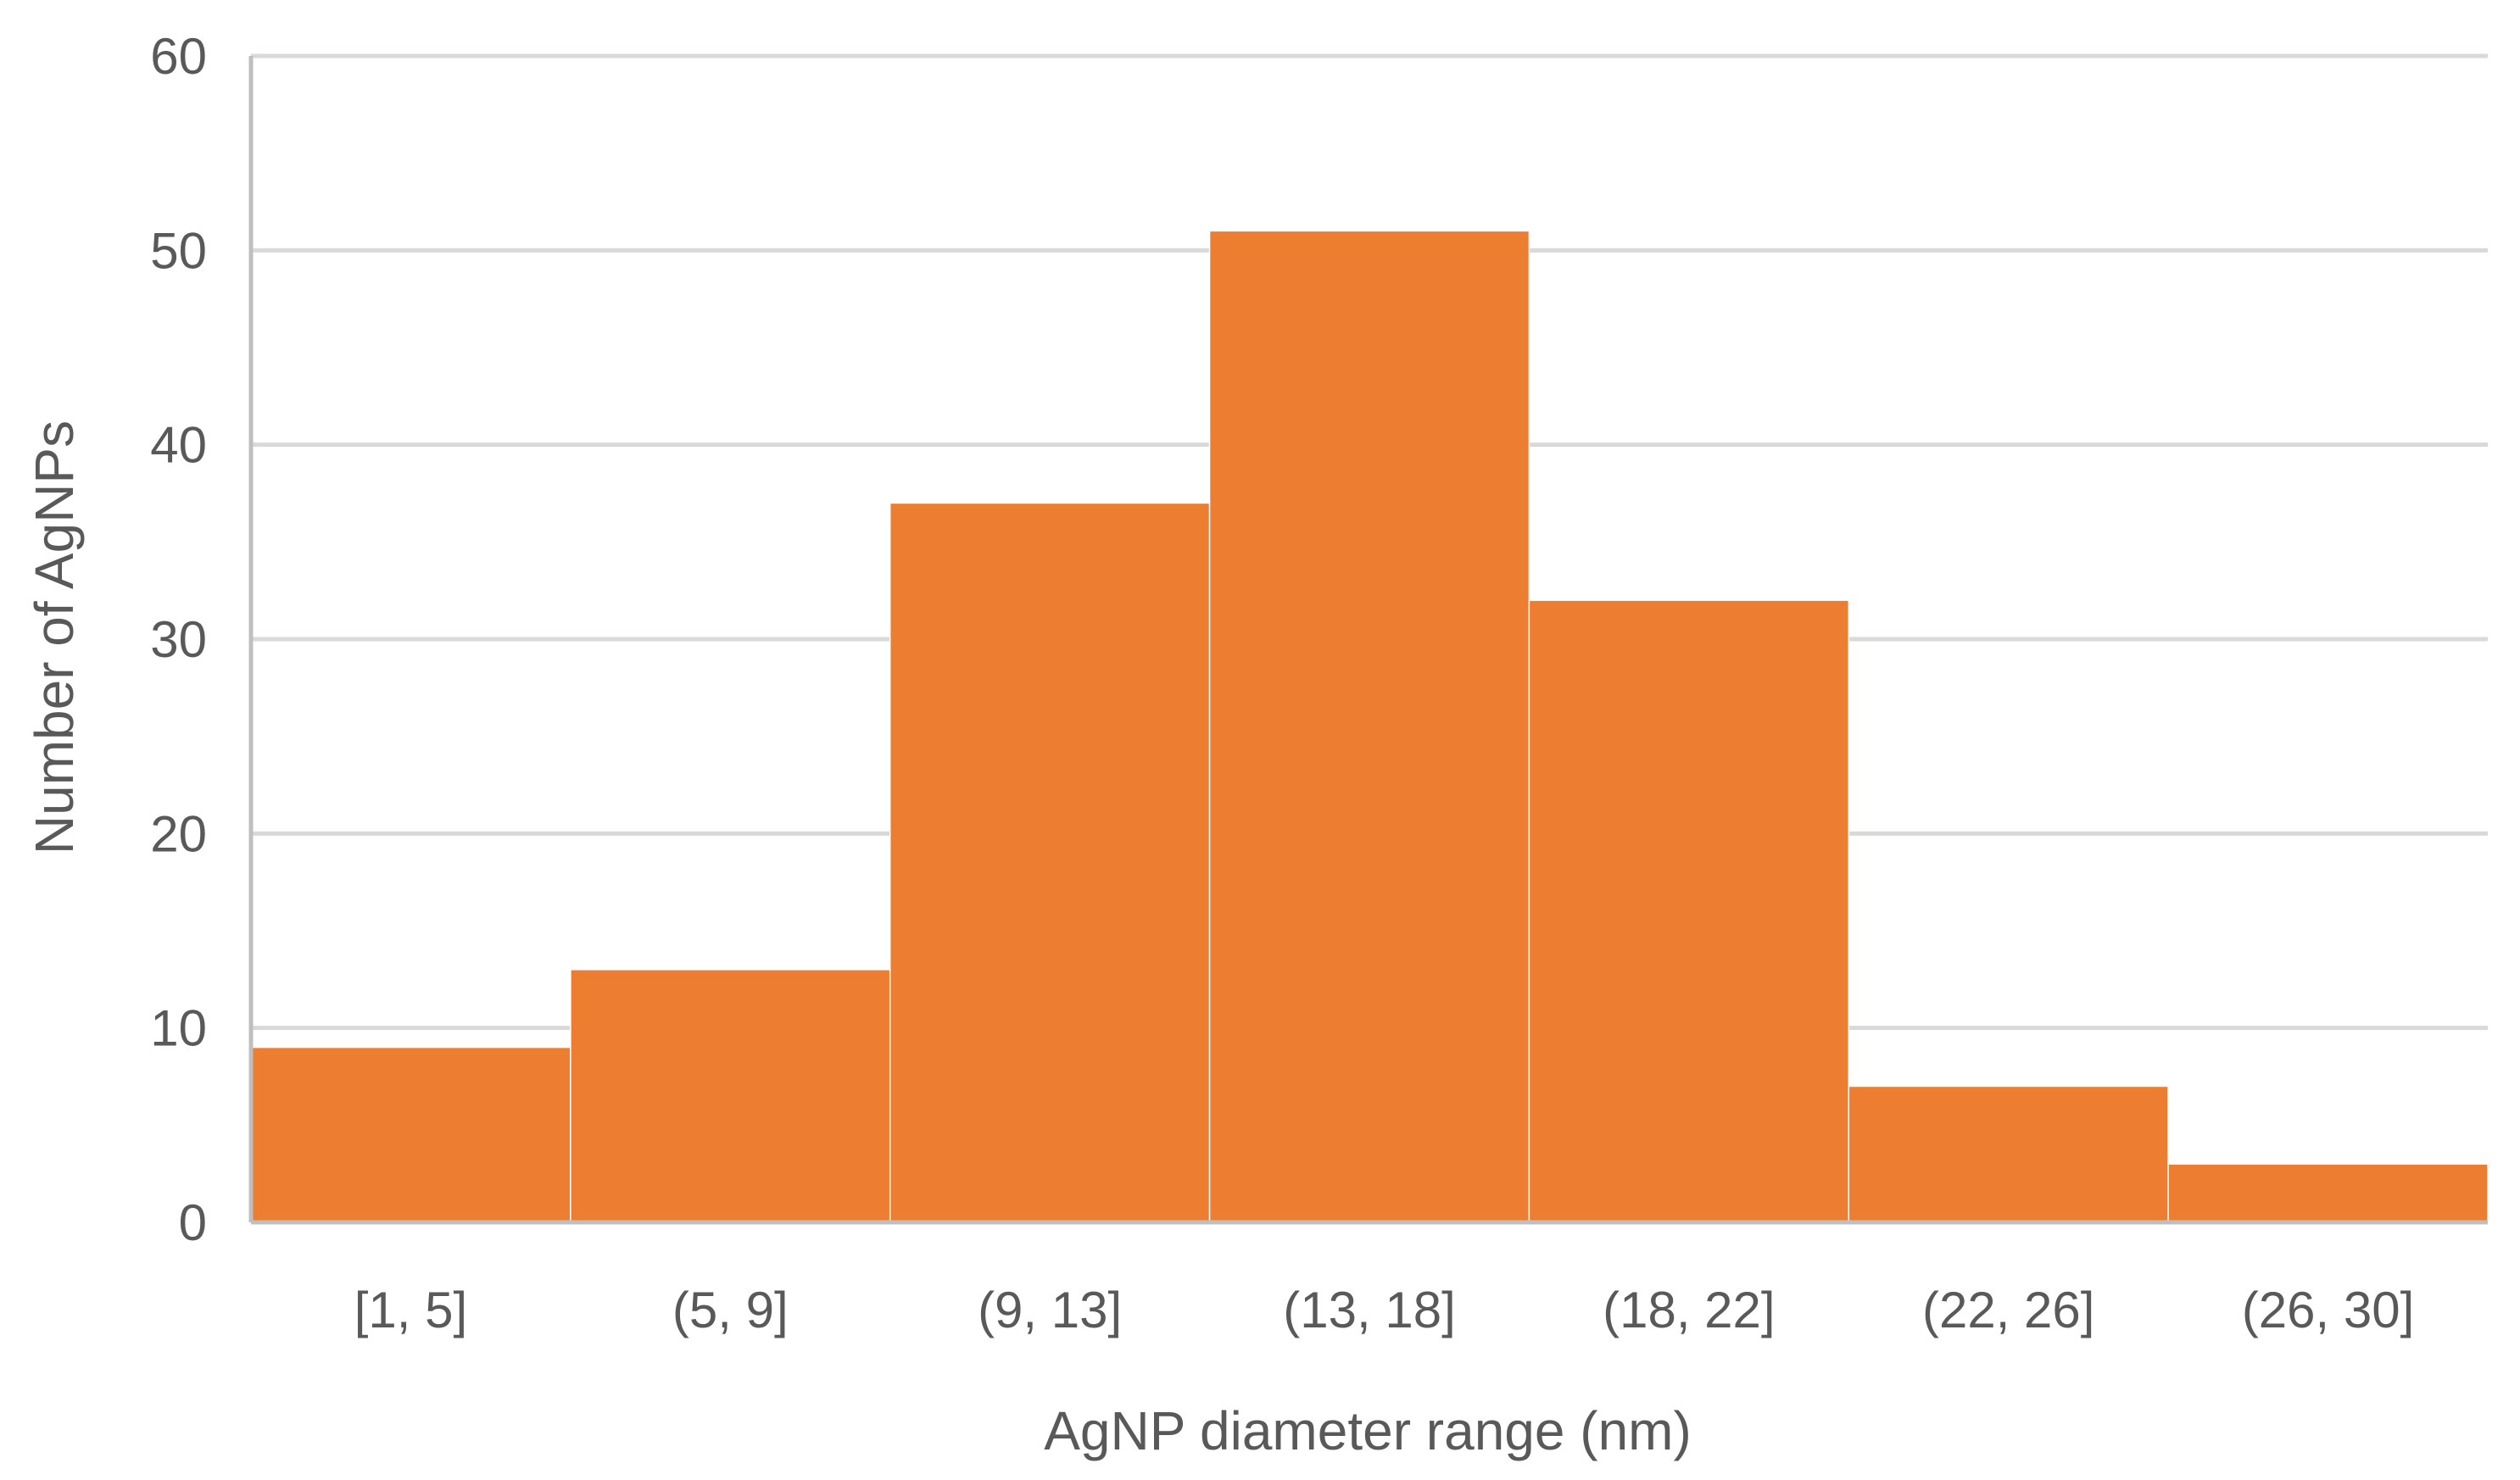 The image size is (2520, 1480). Describe the element at coordinates (193, 1222) in the screenshot. I see `y-tick-label: 0` at that location.